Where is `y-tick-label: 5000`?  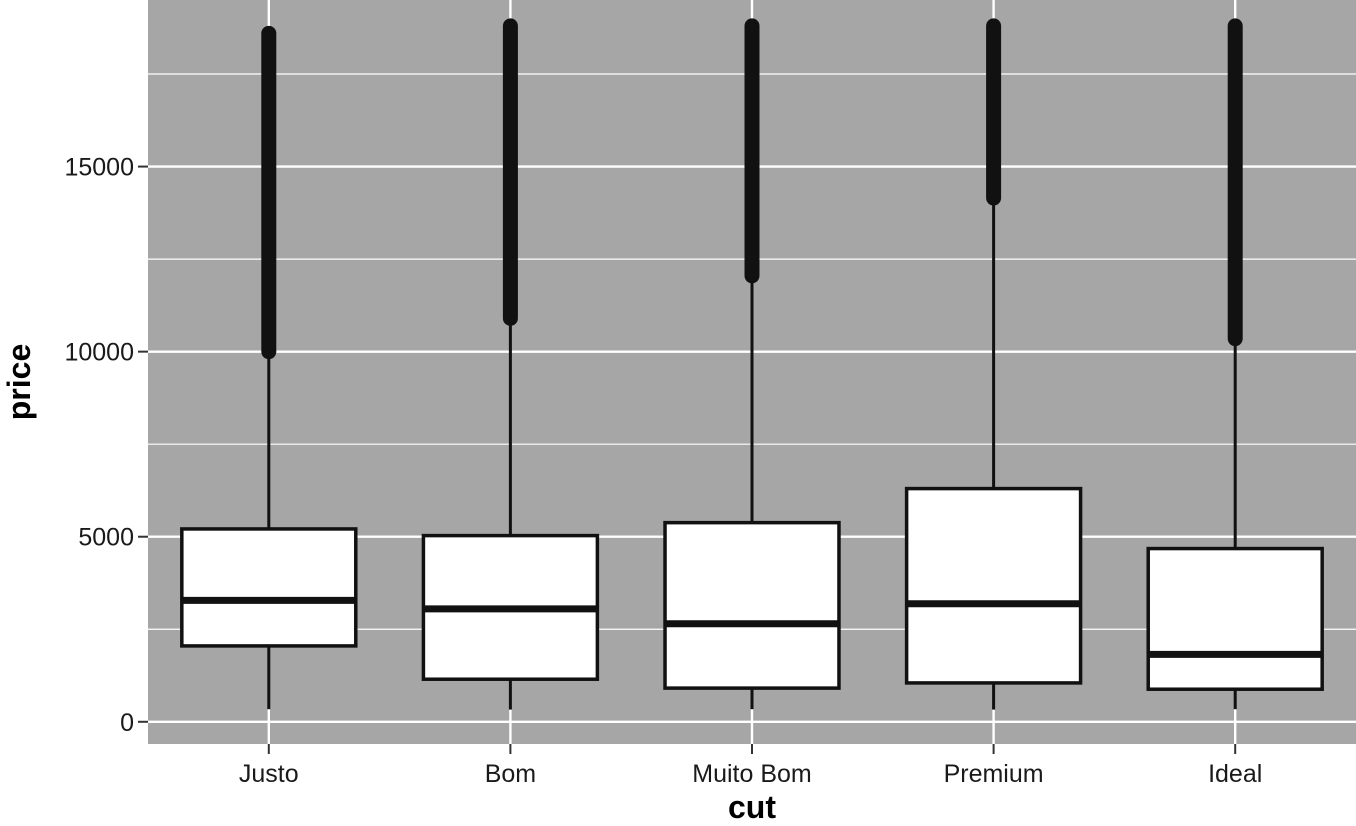
y-tick-label: 5000 is located at coordinates (106, 538).